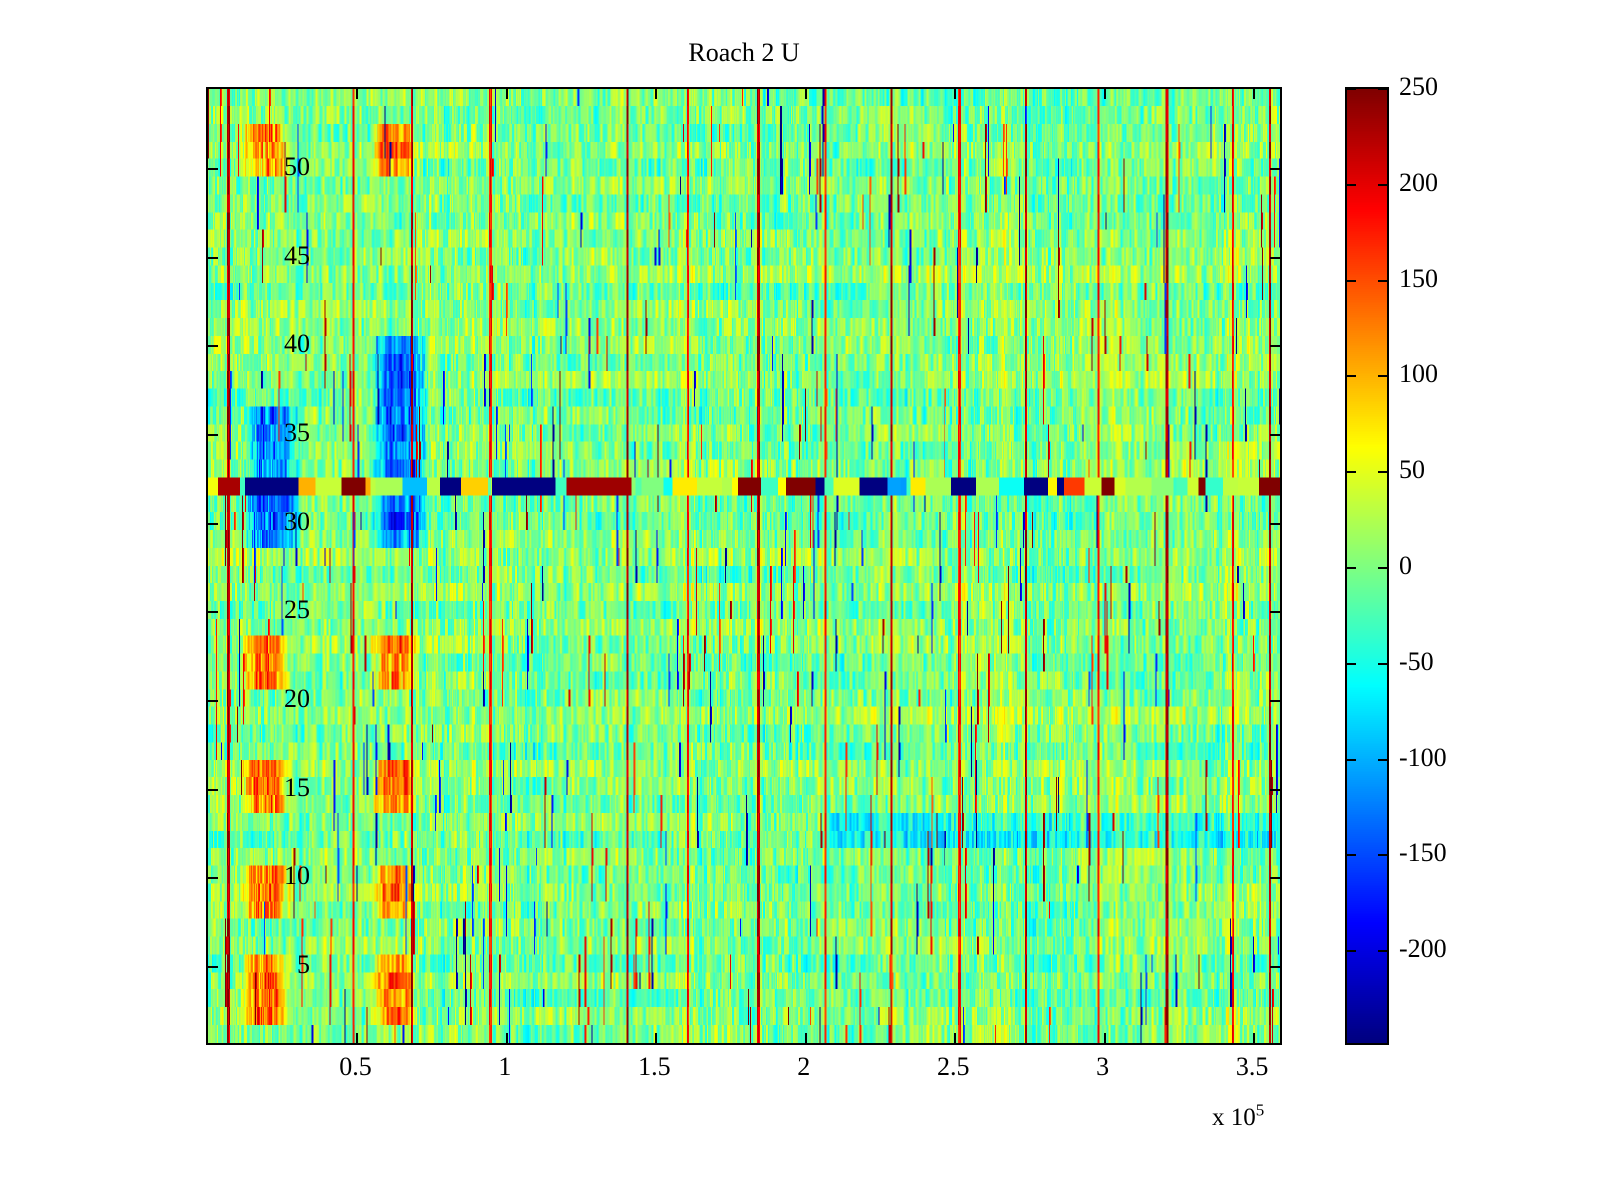 The image size is (1600, 1200). I want to click on colorbar-tick-label: 50, so click(1412, 470).